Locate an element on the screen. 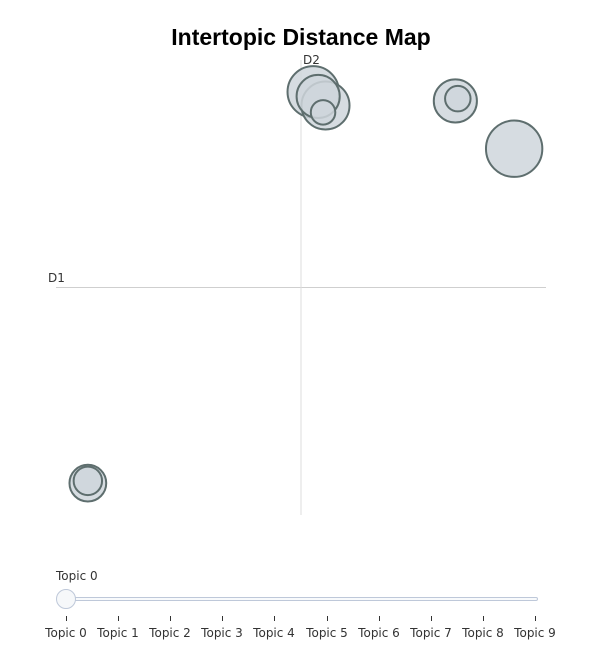  slider-handle is located at coordinates (66, 599).